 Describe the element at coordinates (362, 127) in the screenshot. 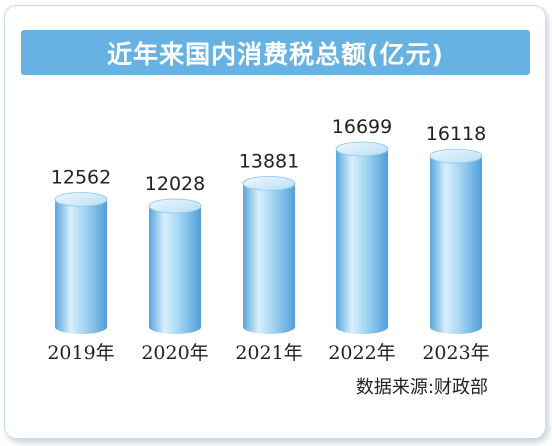

I see `value-label: 16699` at that location.